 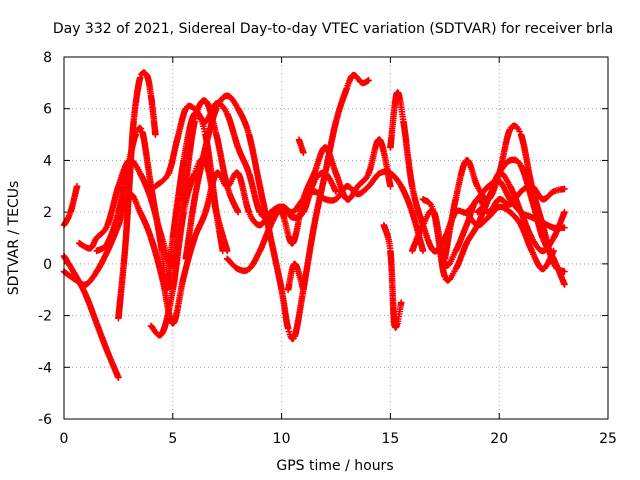 I want to click on y-tick-label: 8, so click(x=47, y=58).